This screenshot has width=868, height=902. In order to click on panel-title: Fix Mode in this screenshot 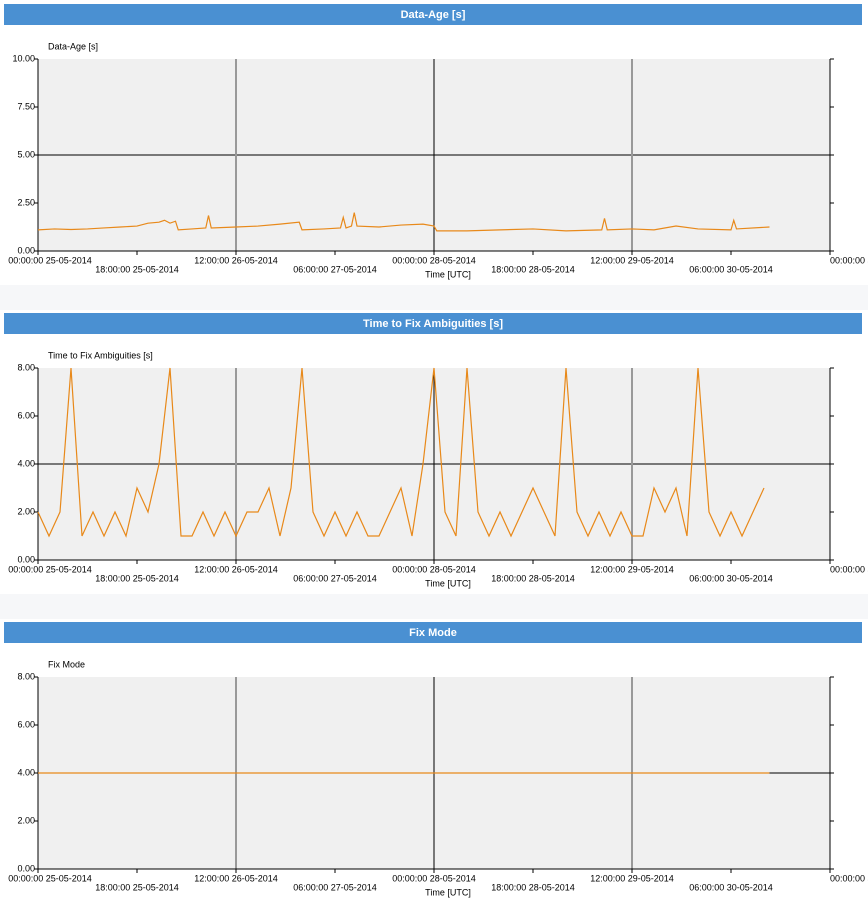, I will do `click(433, 633)`.